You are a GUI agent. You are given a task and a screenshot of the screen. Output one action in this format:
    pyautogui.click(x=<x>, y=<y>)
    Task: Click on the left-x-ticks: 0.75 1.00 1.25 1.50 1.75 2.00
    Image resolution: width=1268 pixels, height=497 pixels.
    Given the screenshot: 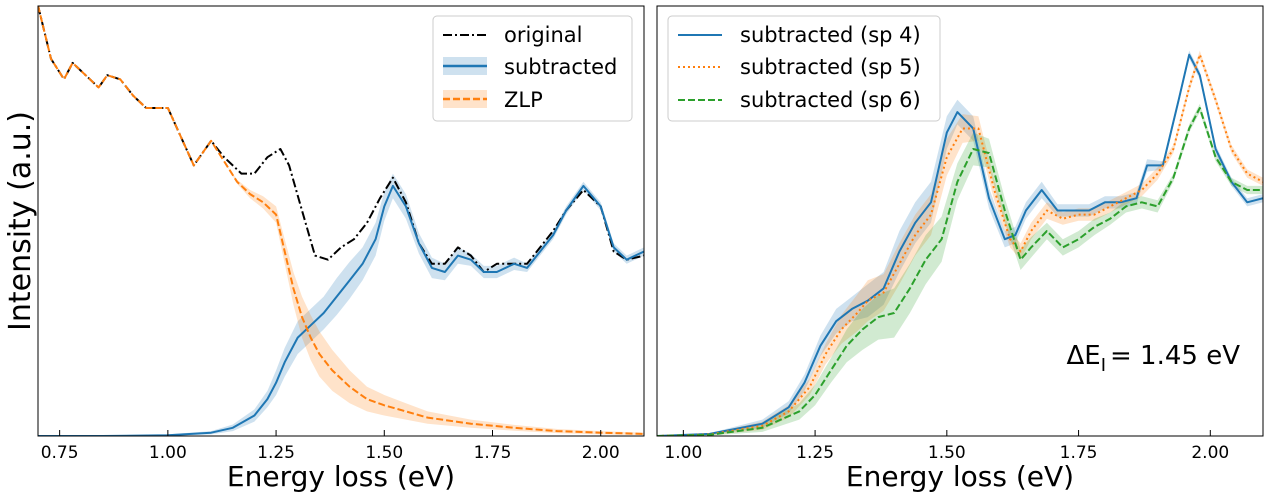 What is the action you would take?
    pyautogui.click(x=330, y=446)
    